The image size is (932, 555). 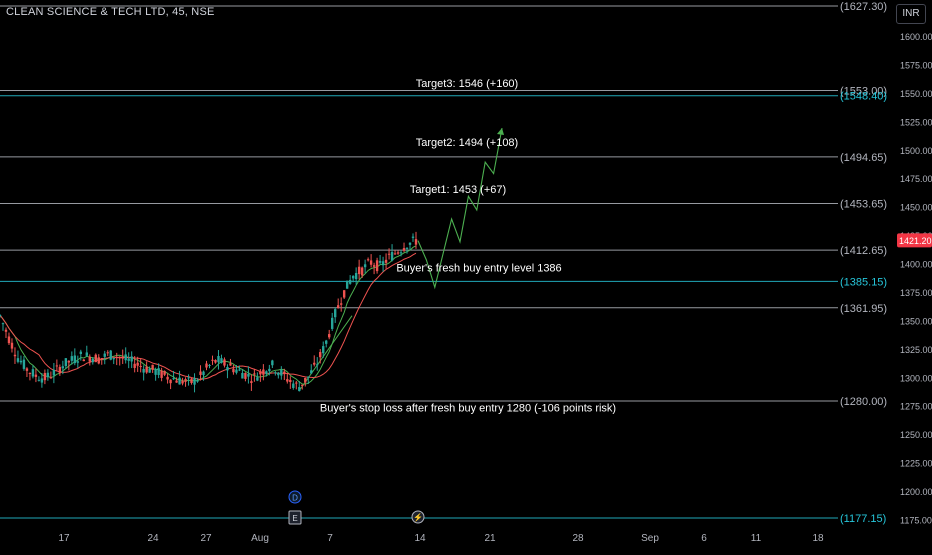 I want to click on chart-annotation: Buyer's fresh buy entry level 1386, so click(x=478, y=268).